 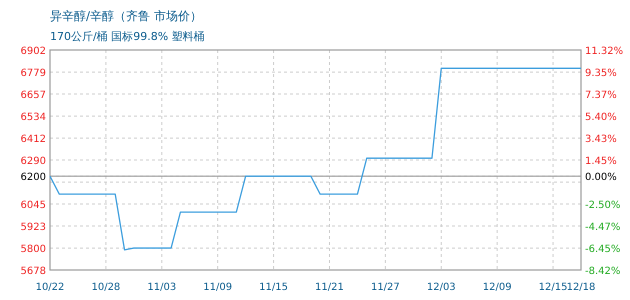 What do you see at coordinates (33, 250) in the screenshot?
I see `y-tick-label: 5800` at bounding box center [33, 250].